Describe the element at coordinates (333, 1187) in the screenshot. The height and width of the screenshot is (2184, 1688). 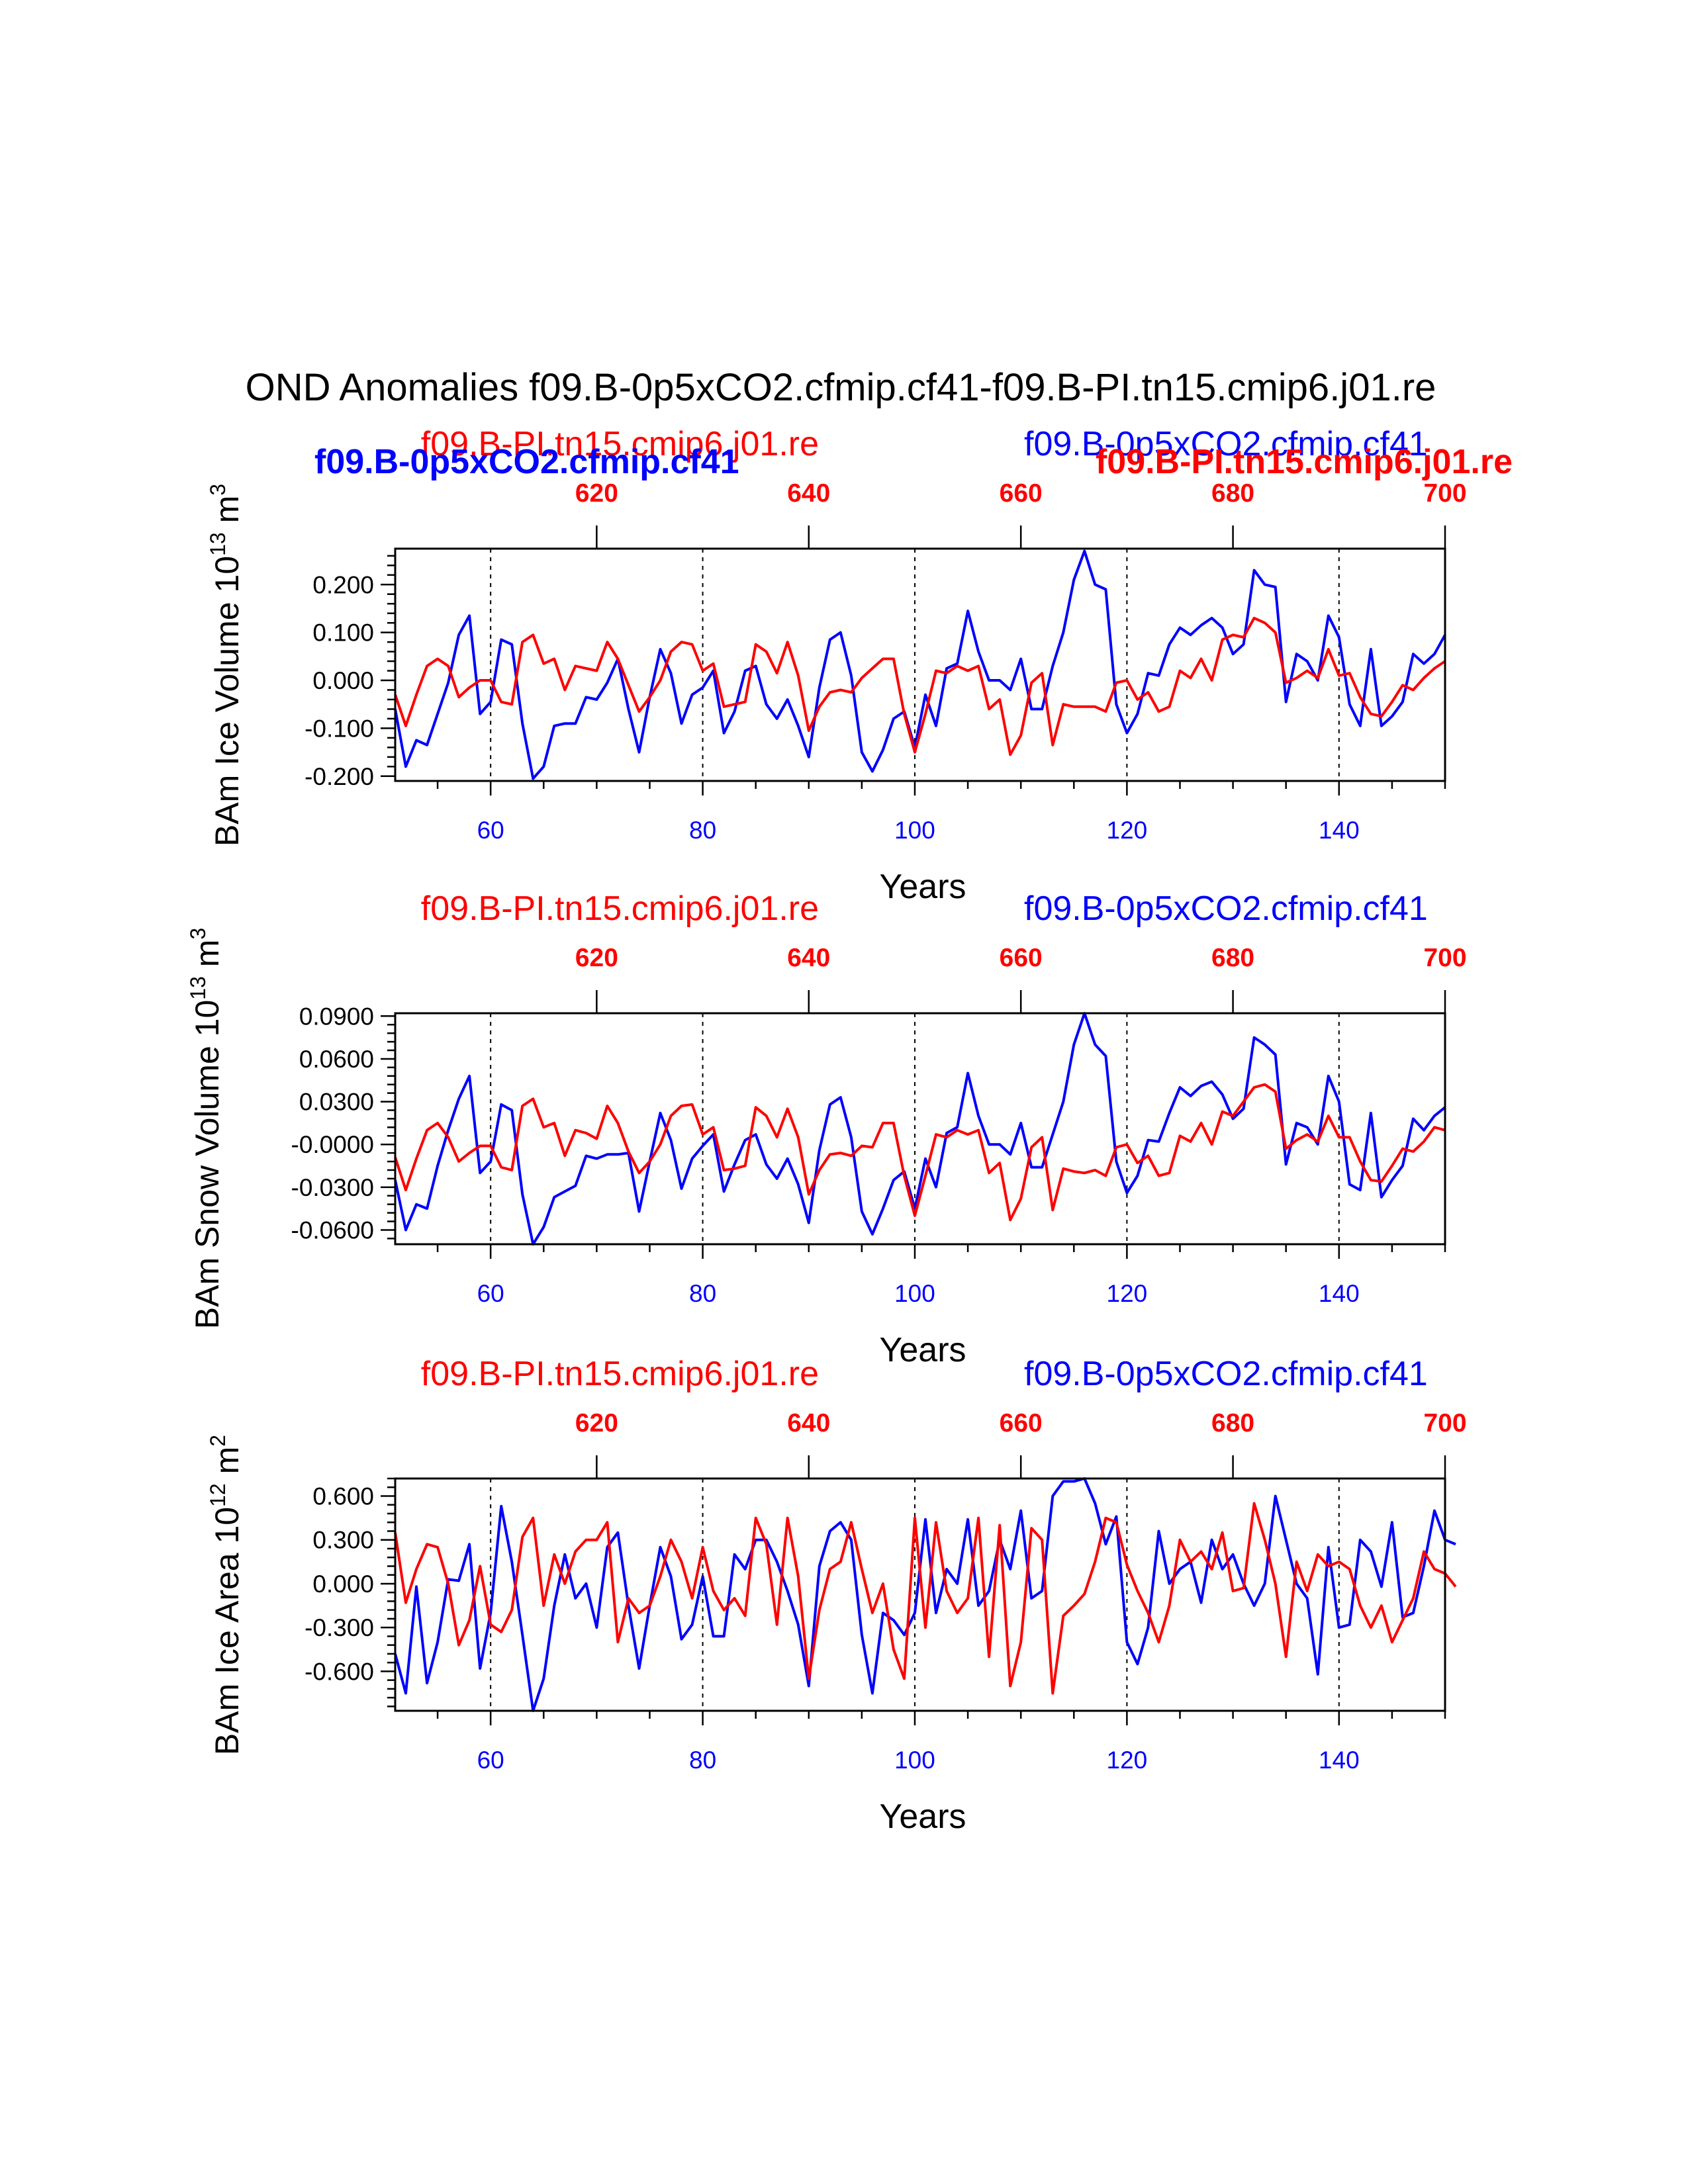
I see `y-tick-label: -0.0300` at that location.